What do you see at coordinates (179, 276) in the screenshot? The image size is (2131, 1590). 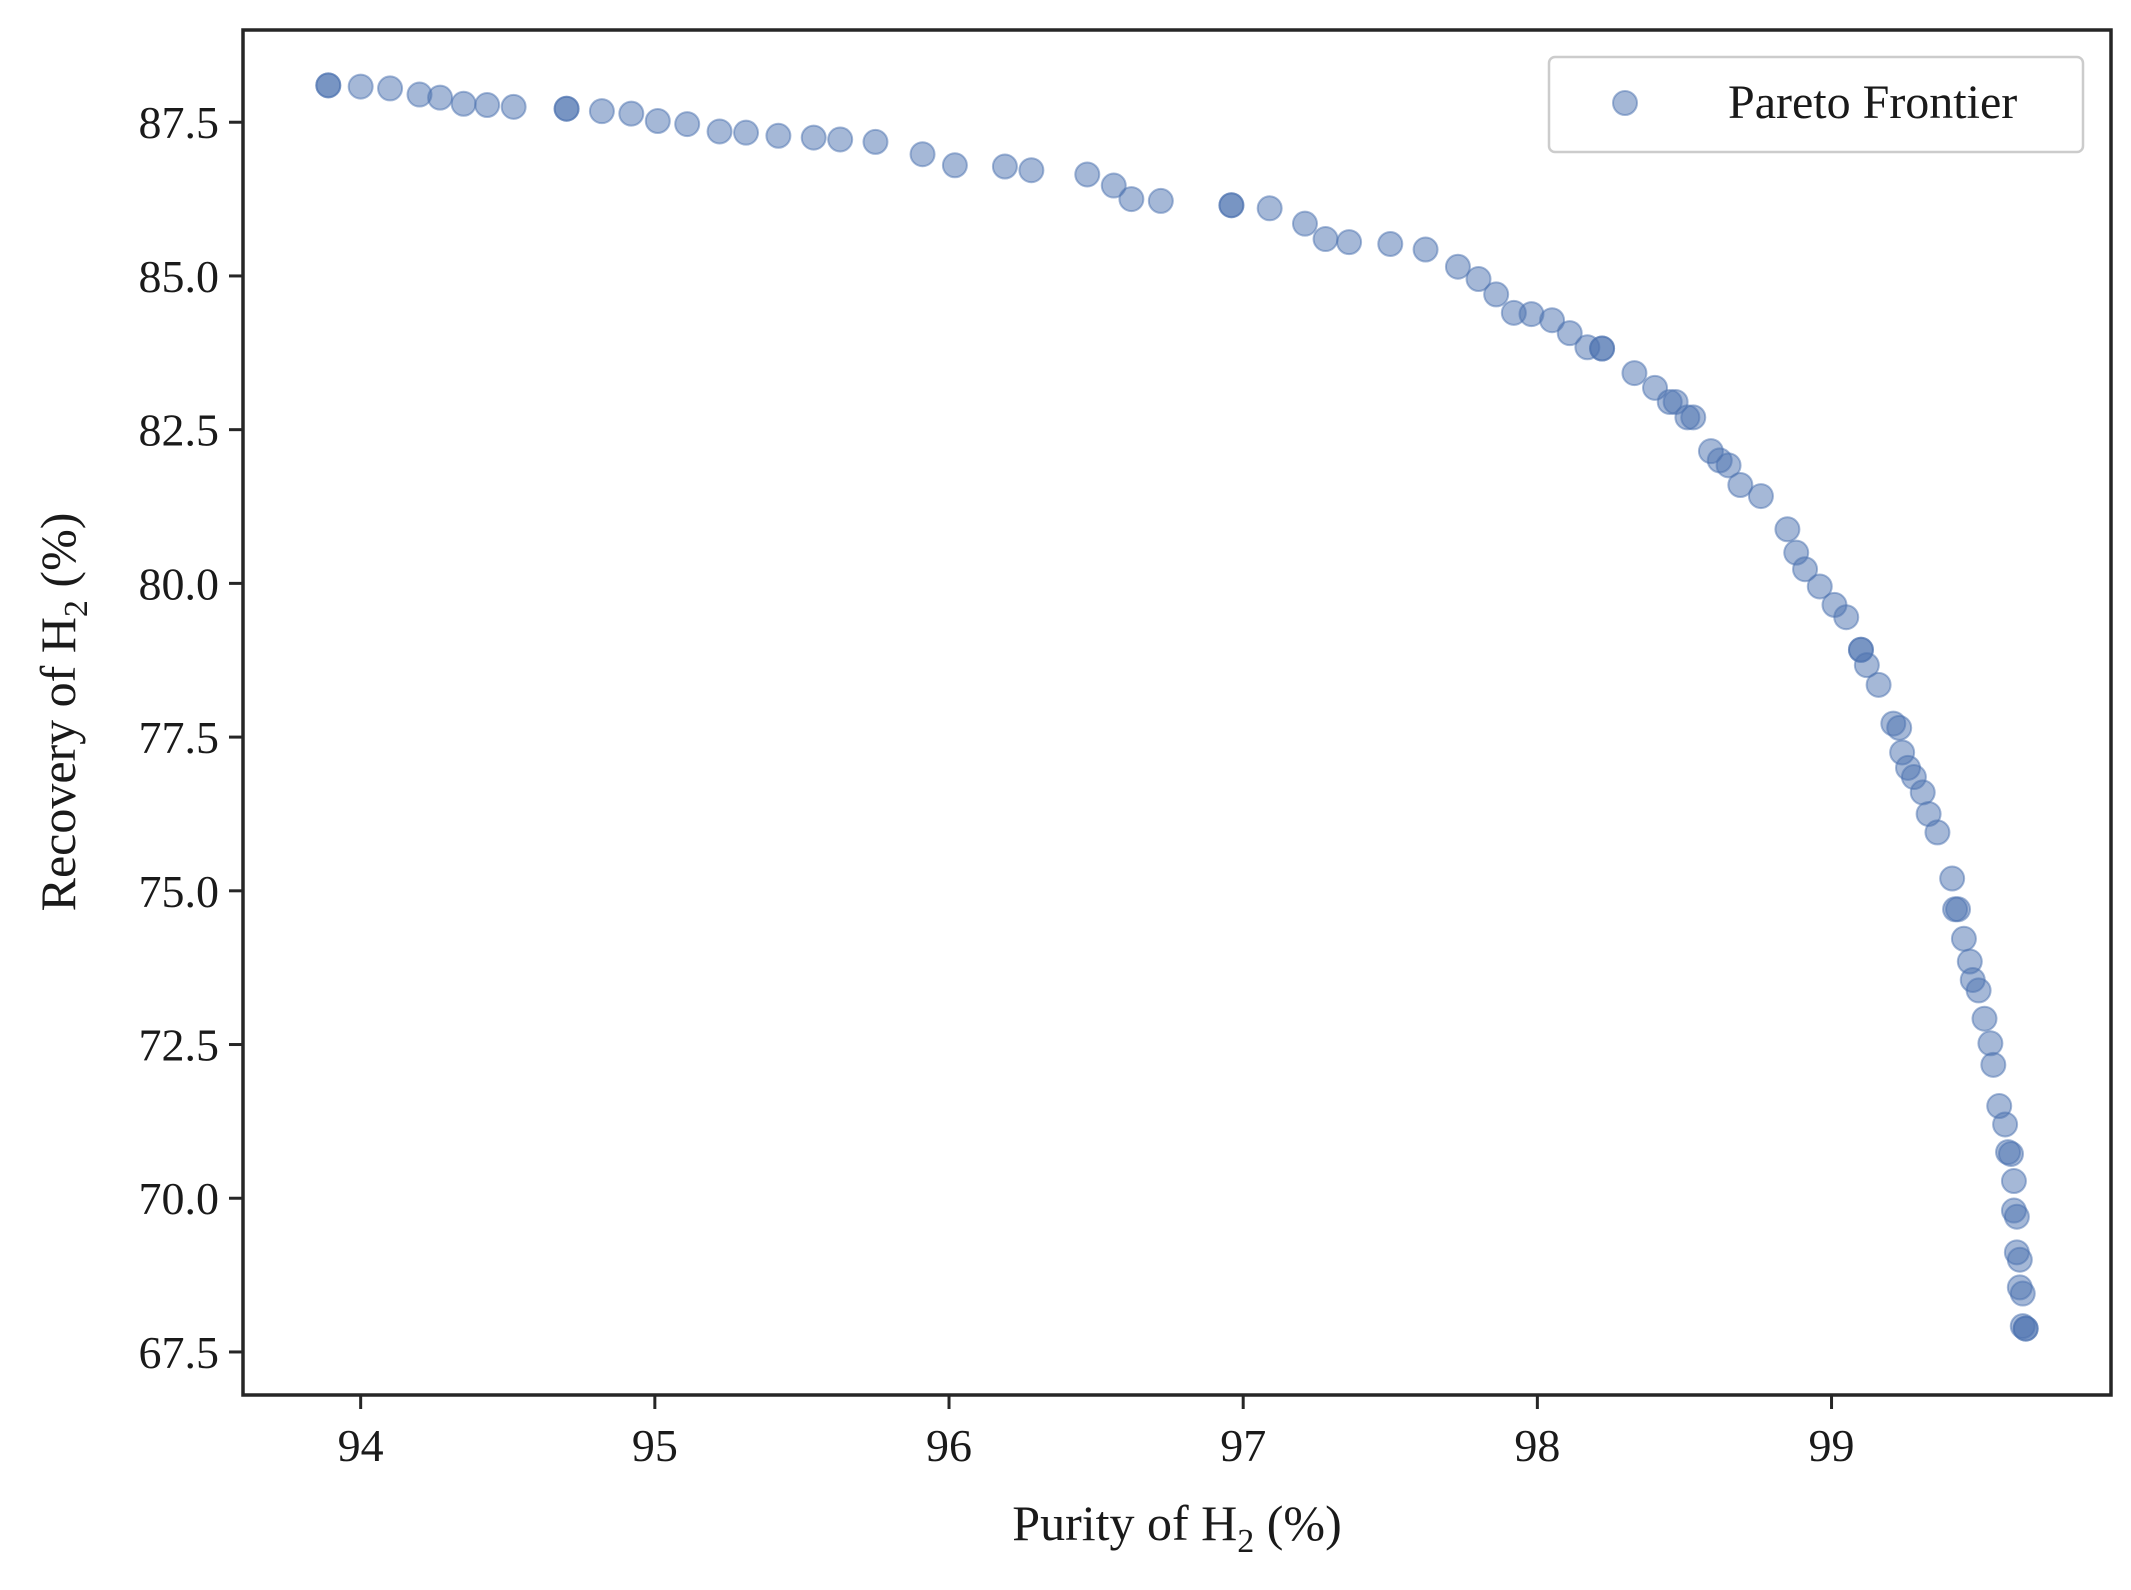 I see `y-tick-label: 85.0` at bounding box center [179, 276].